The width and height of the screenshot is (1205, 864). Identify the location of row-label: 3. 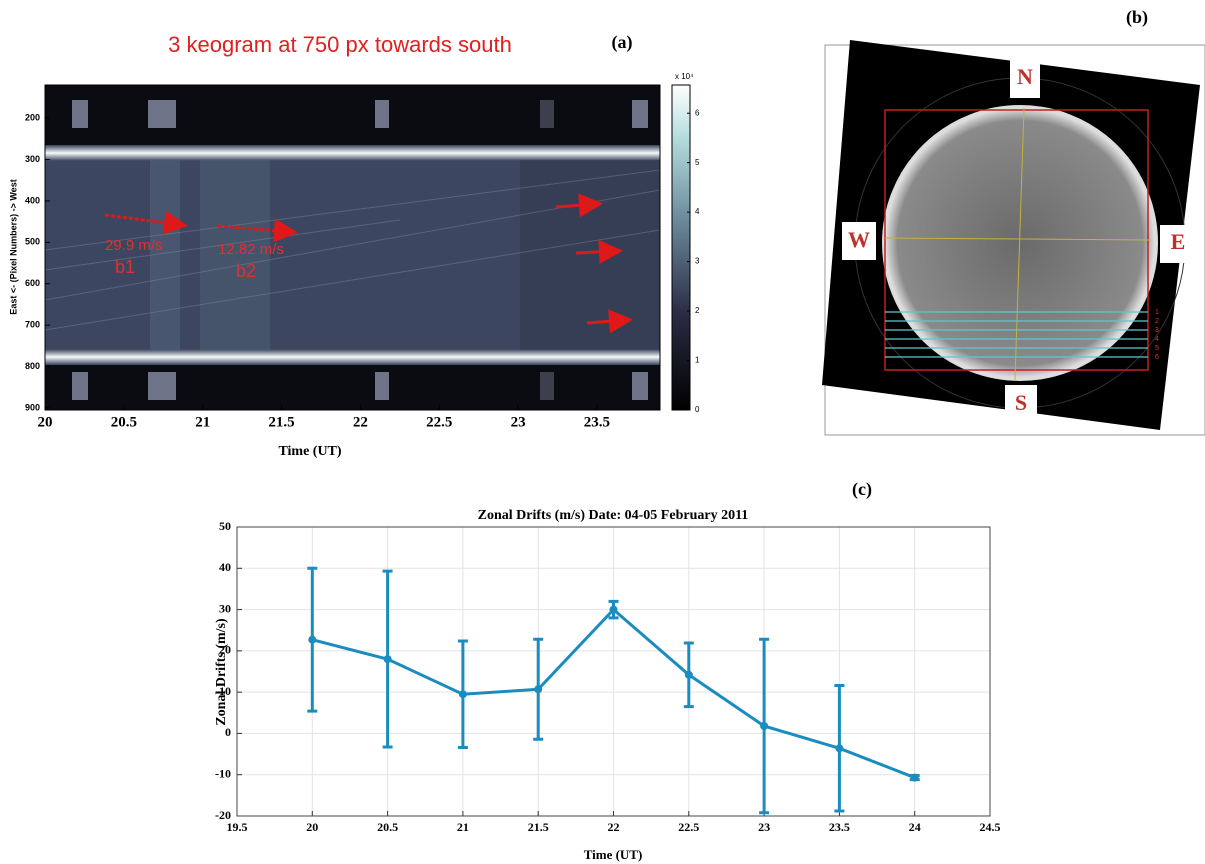
(1157, 330).